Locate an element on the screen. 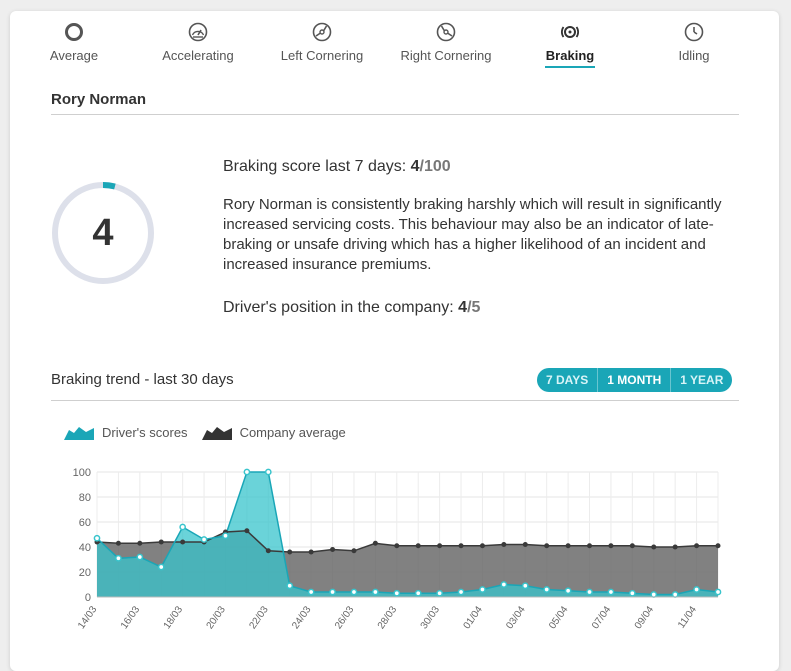  category-tabs: Average Accelerating Left Cornering is located at coordinates (394, 41).